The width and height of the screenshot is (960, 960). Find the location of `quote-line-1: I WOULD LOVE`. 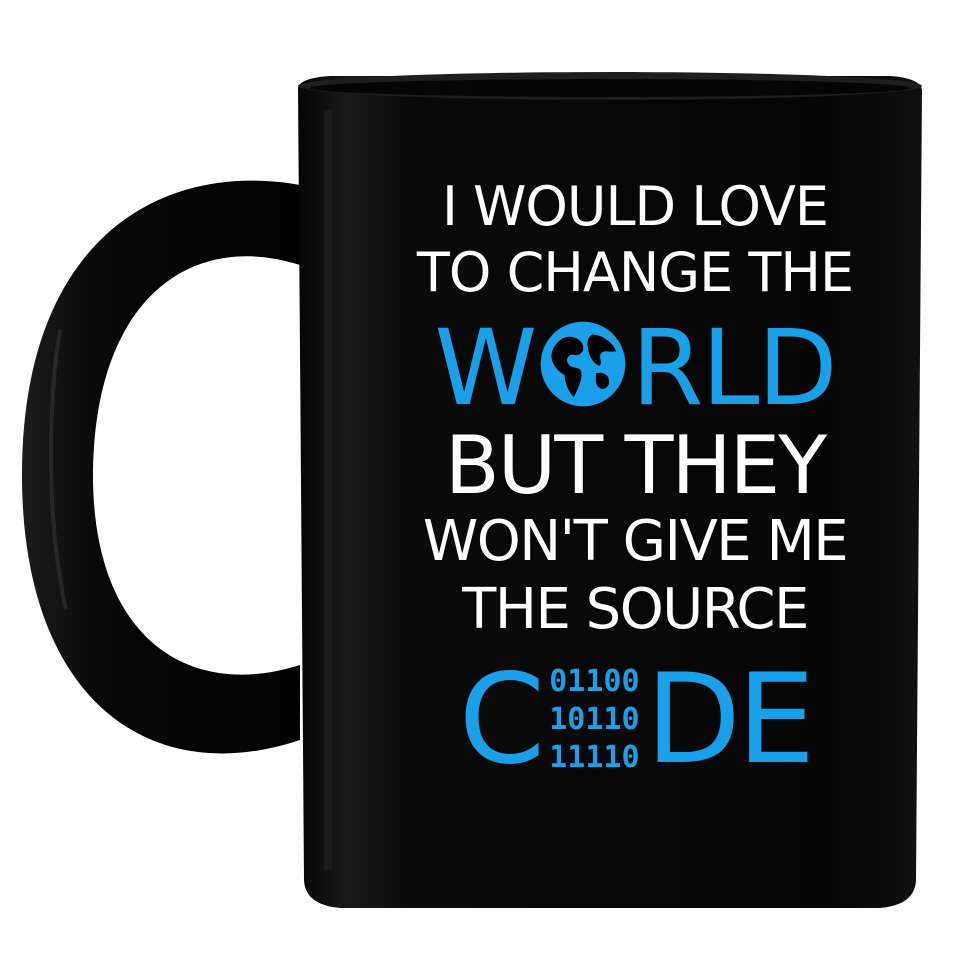

quote-line-1: I WOULD LOVE is located at coordinates (635, 206).